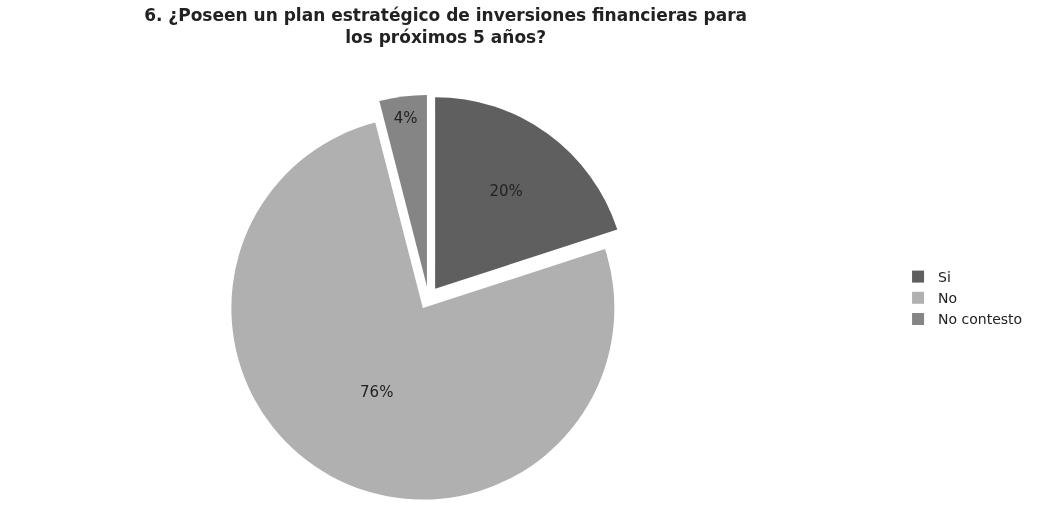 The height and width of the screenshot is (521, 1061). I want to click on chart-title: 6. ¿Poseen un plan estratégico de inversiones financieras para los próximos 5 años?, so click(446, 25).